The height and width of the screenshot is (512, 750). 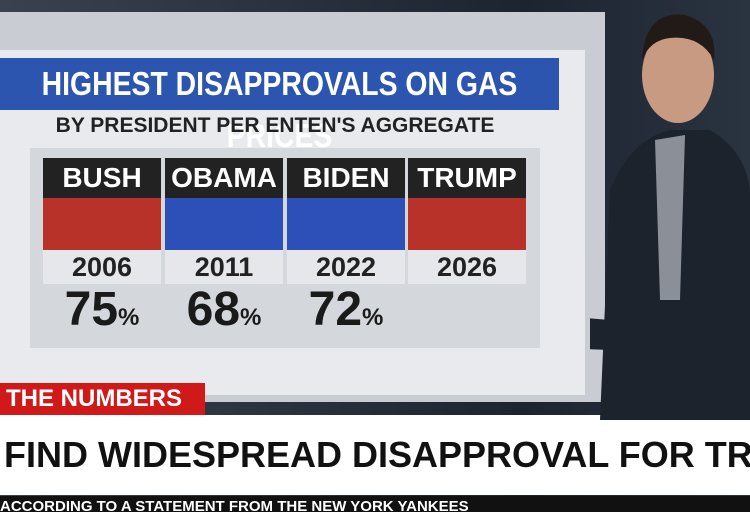 What do you see at coordinates (91, 309) in the screenshot?
I see `percent-value: 75` at bounding box center [91, 309].